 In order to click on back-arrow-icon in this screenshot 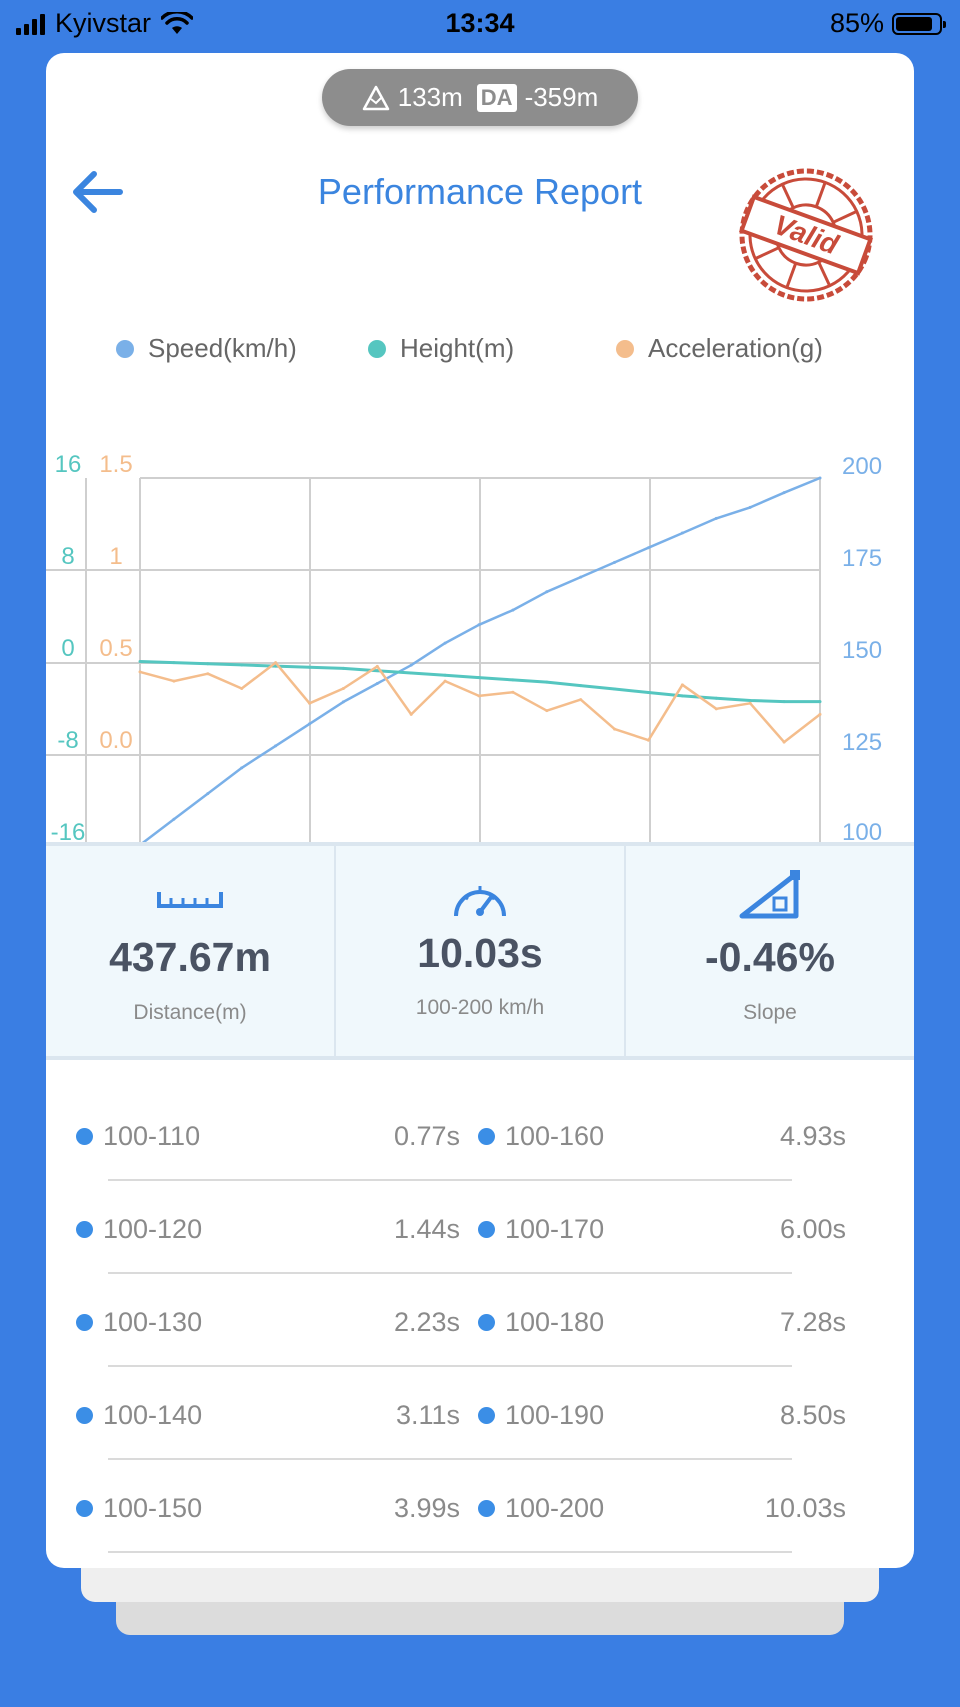, I will do `click(98, 192)`.